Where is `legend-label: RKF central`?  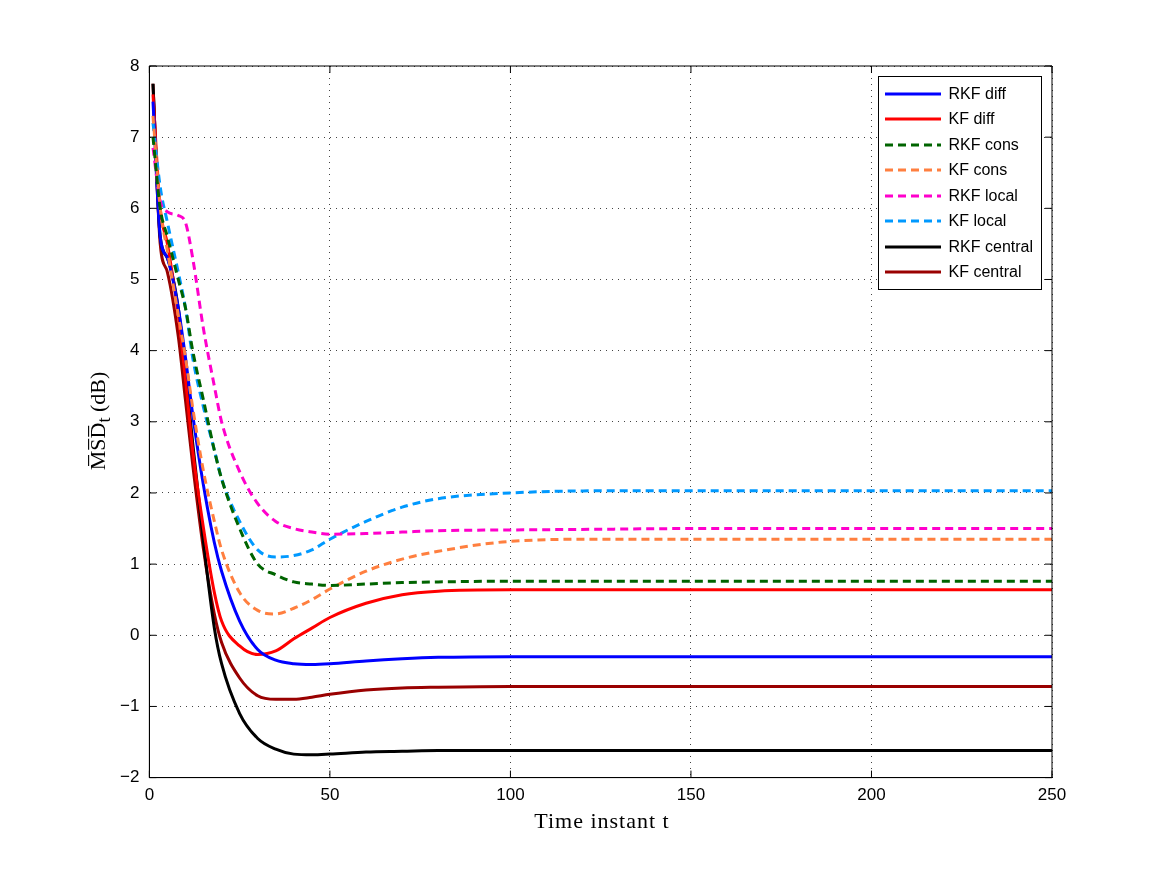
legend-label: RKF central is located at coordinates (990, 246).